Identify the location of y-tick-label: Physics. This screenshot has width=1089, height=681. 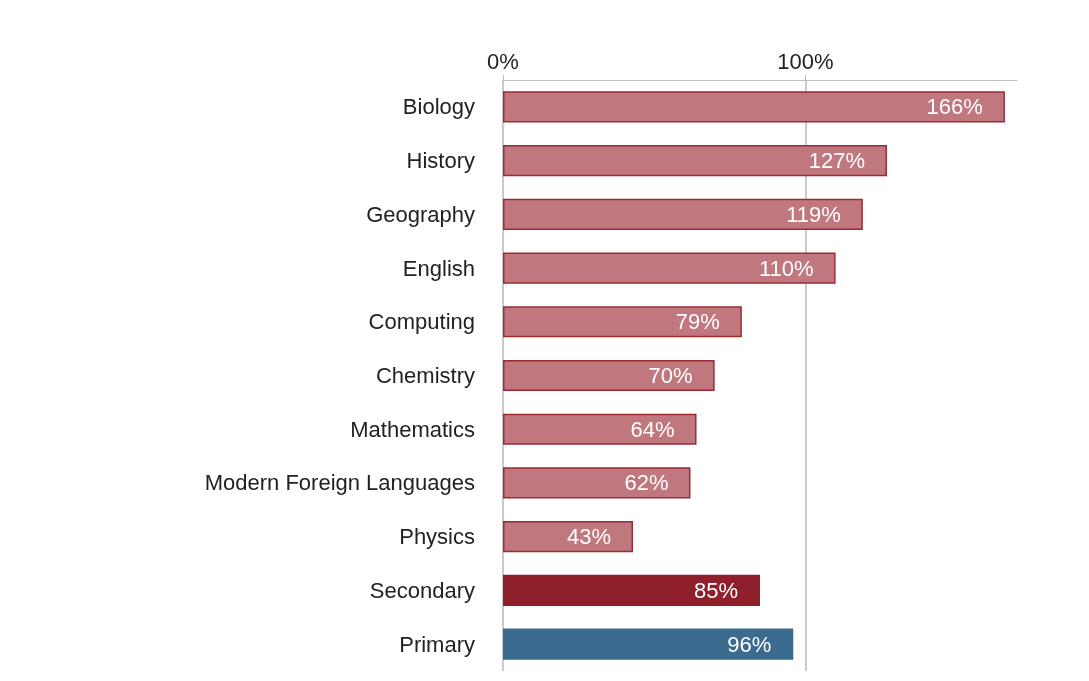
(437, 537).